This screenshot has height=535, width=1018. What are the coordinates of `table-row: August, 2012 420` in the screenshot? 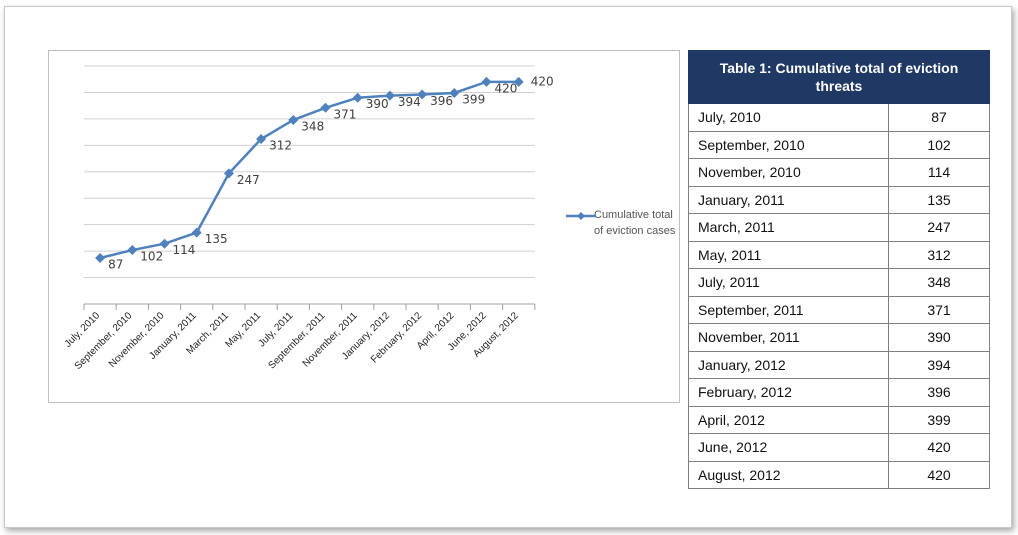 It's located at (839, 474).